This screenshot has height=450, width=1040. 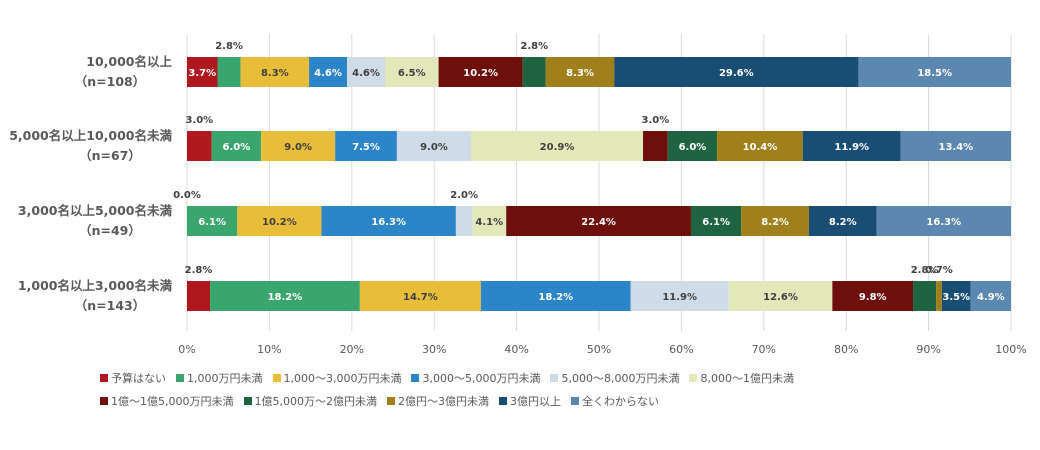 What do you see at coordinates (620, 401) in the screenshot?
I see `legend-label: 全くわからない` at bounding box center [620, 401].